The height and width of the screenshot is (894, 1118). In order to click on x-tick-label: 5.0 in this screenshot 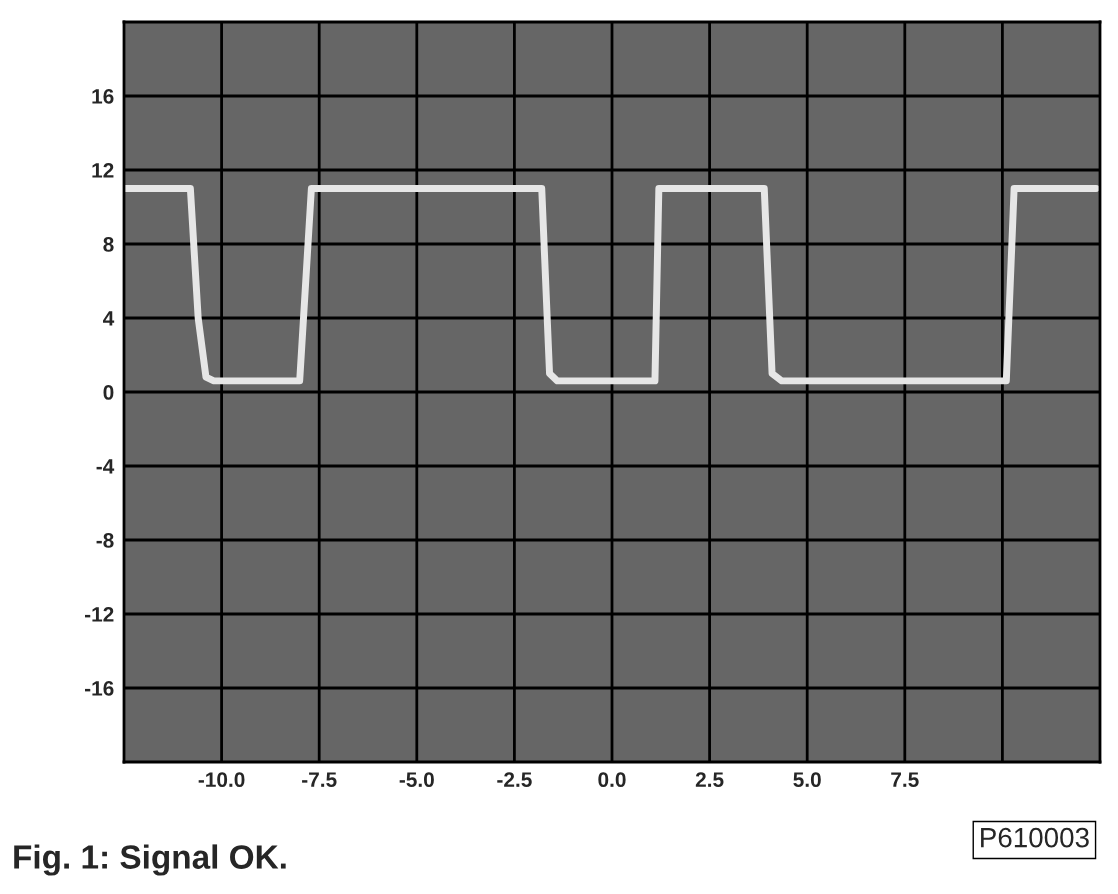, I will do `click(807, 780)`.